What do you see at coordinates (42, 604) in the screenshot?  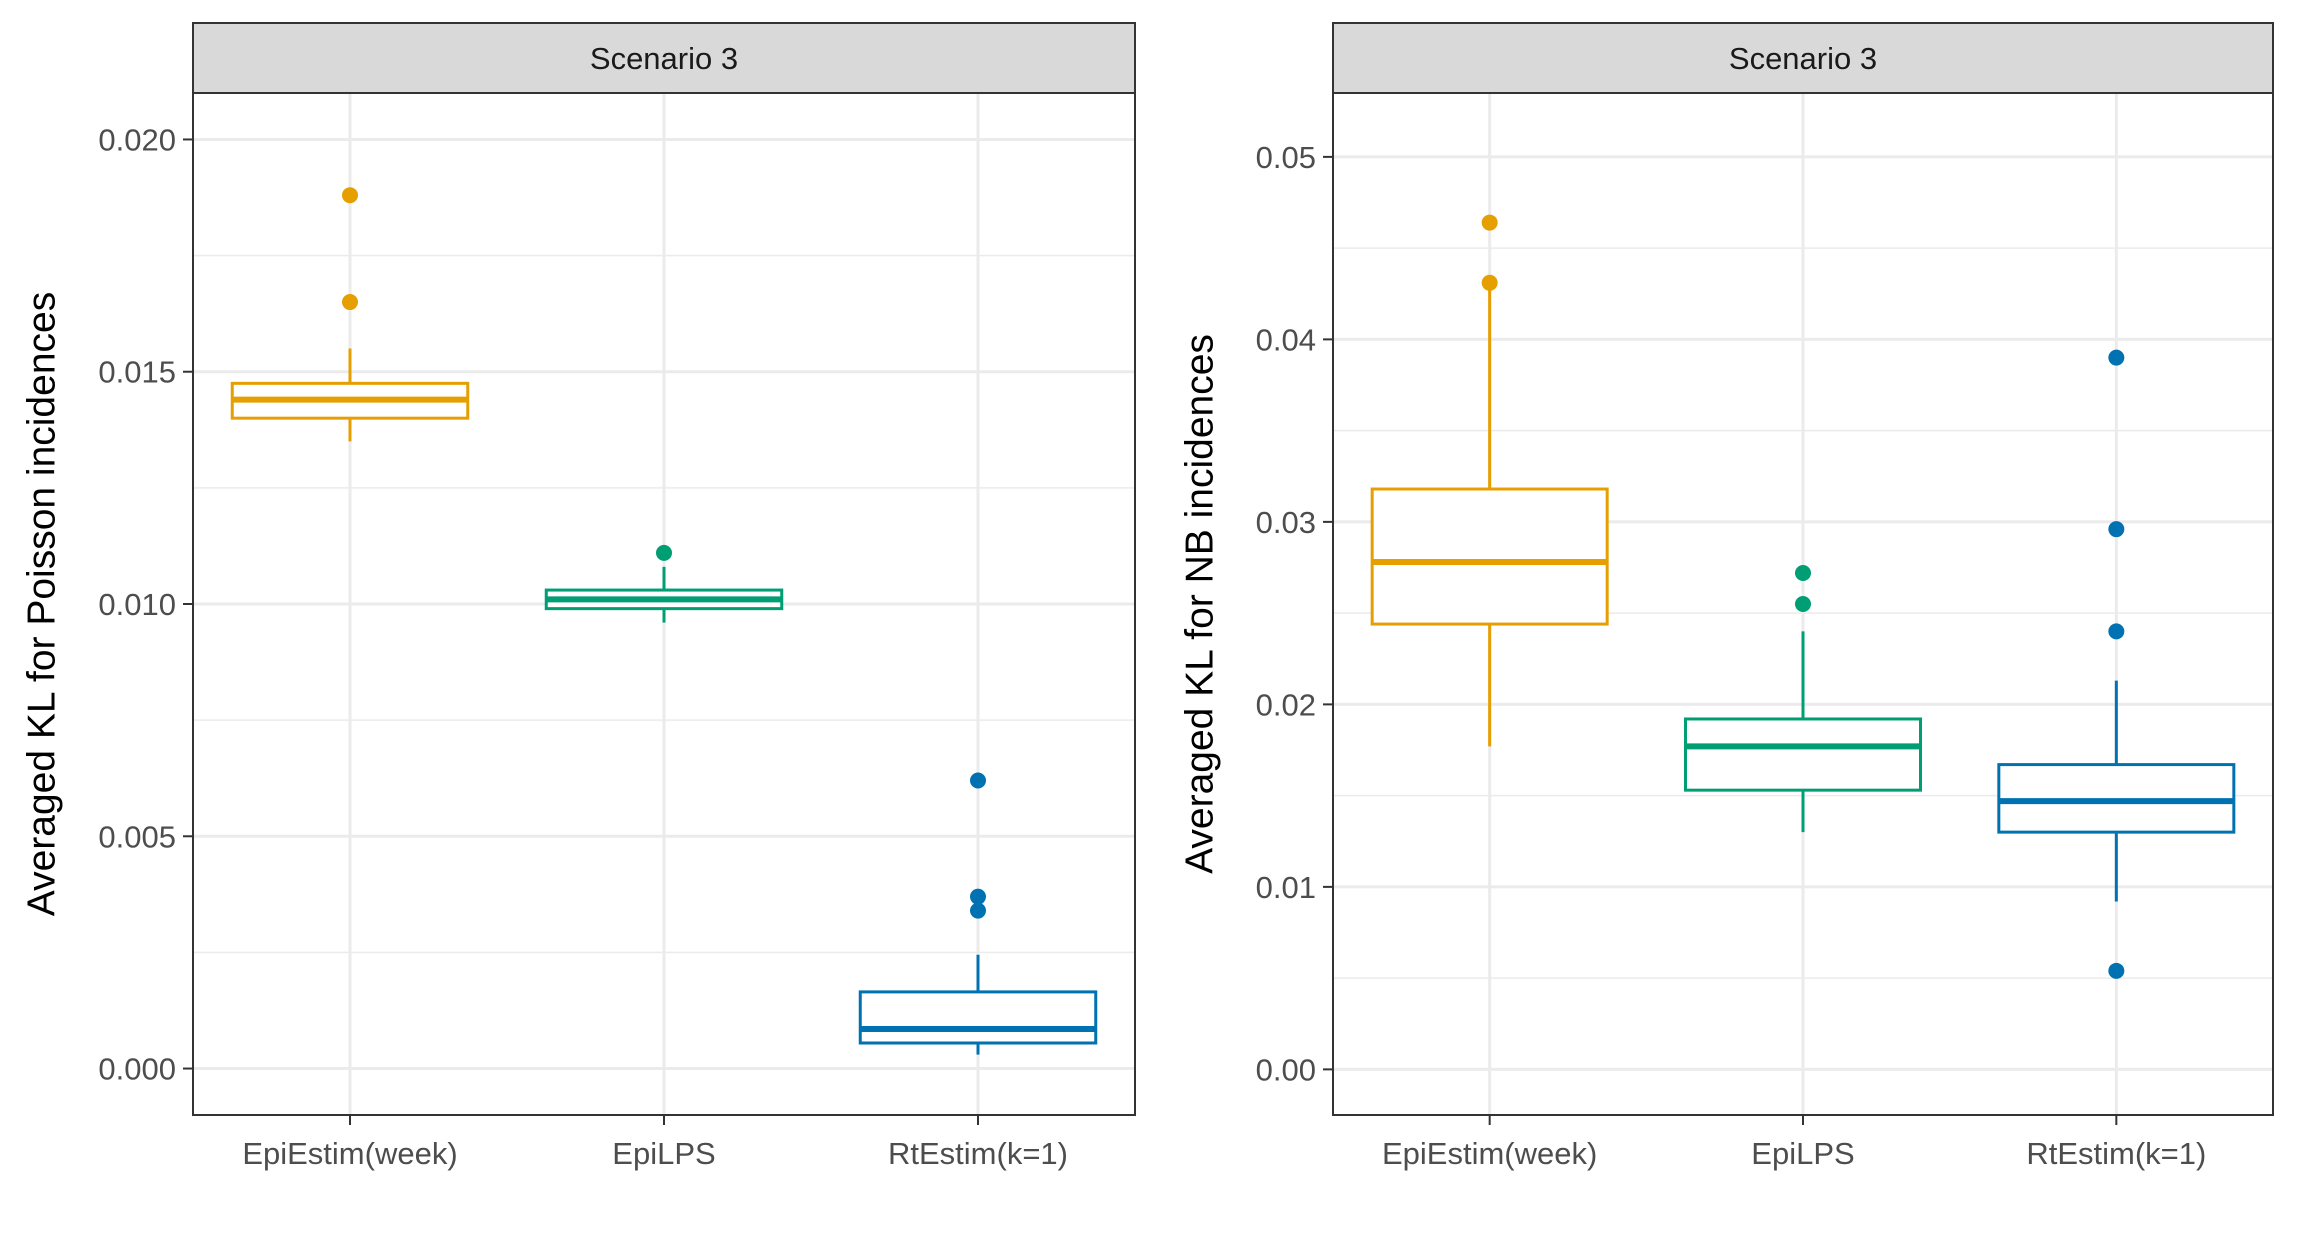 I see `y-axis-title: Averaged KL for Poisson incidences` at bounding box center [42, 604].